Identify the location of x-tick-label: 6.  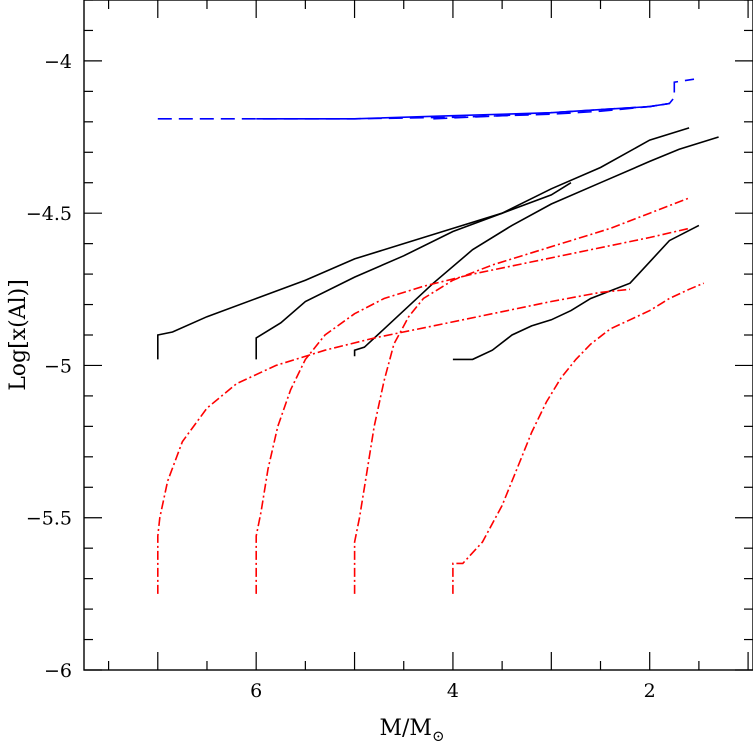
(256, 691).